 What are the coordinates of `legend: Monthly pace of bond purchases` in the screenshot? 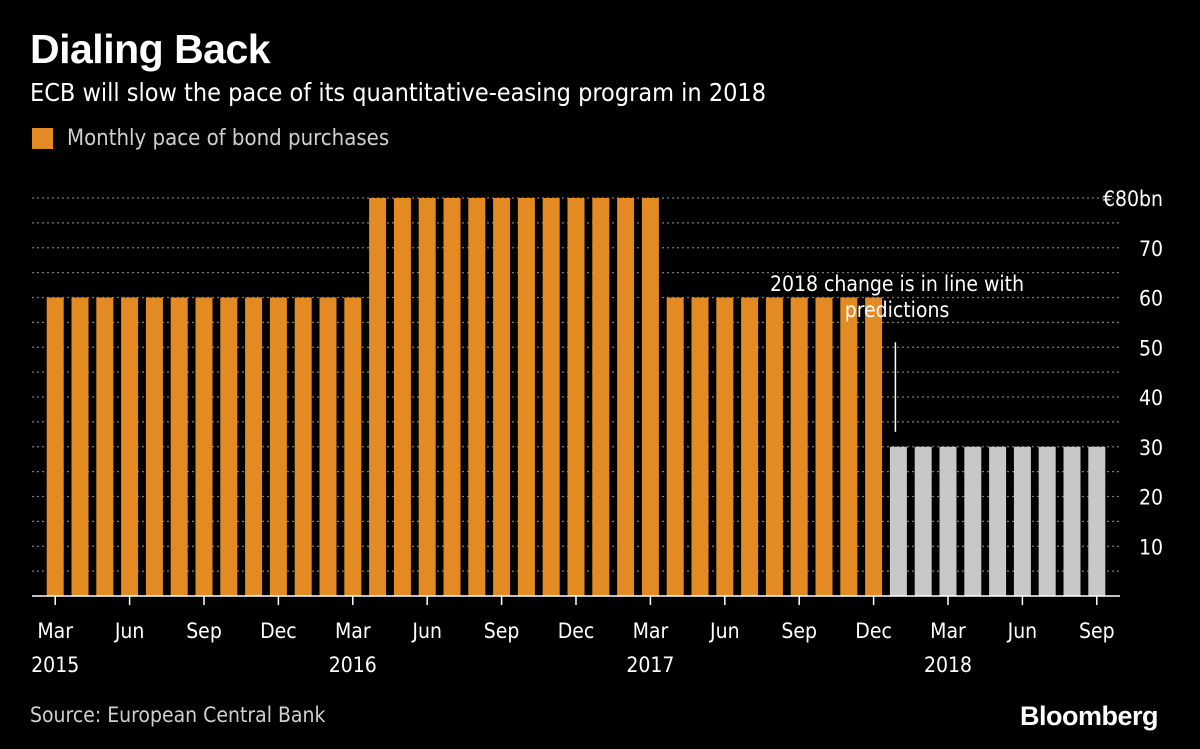 It's located at (210, 138).